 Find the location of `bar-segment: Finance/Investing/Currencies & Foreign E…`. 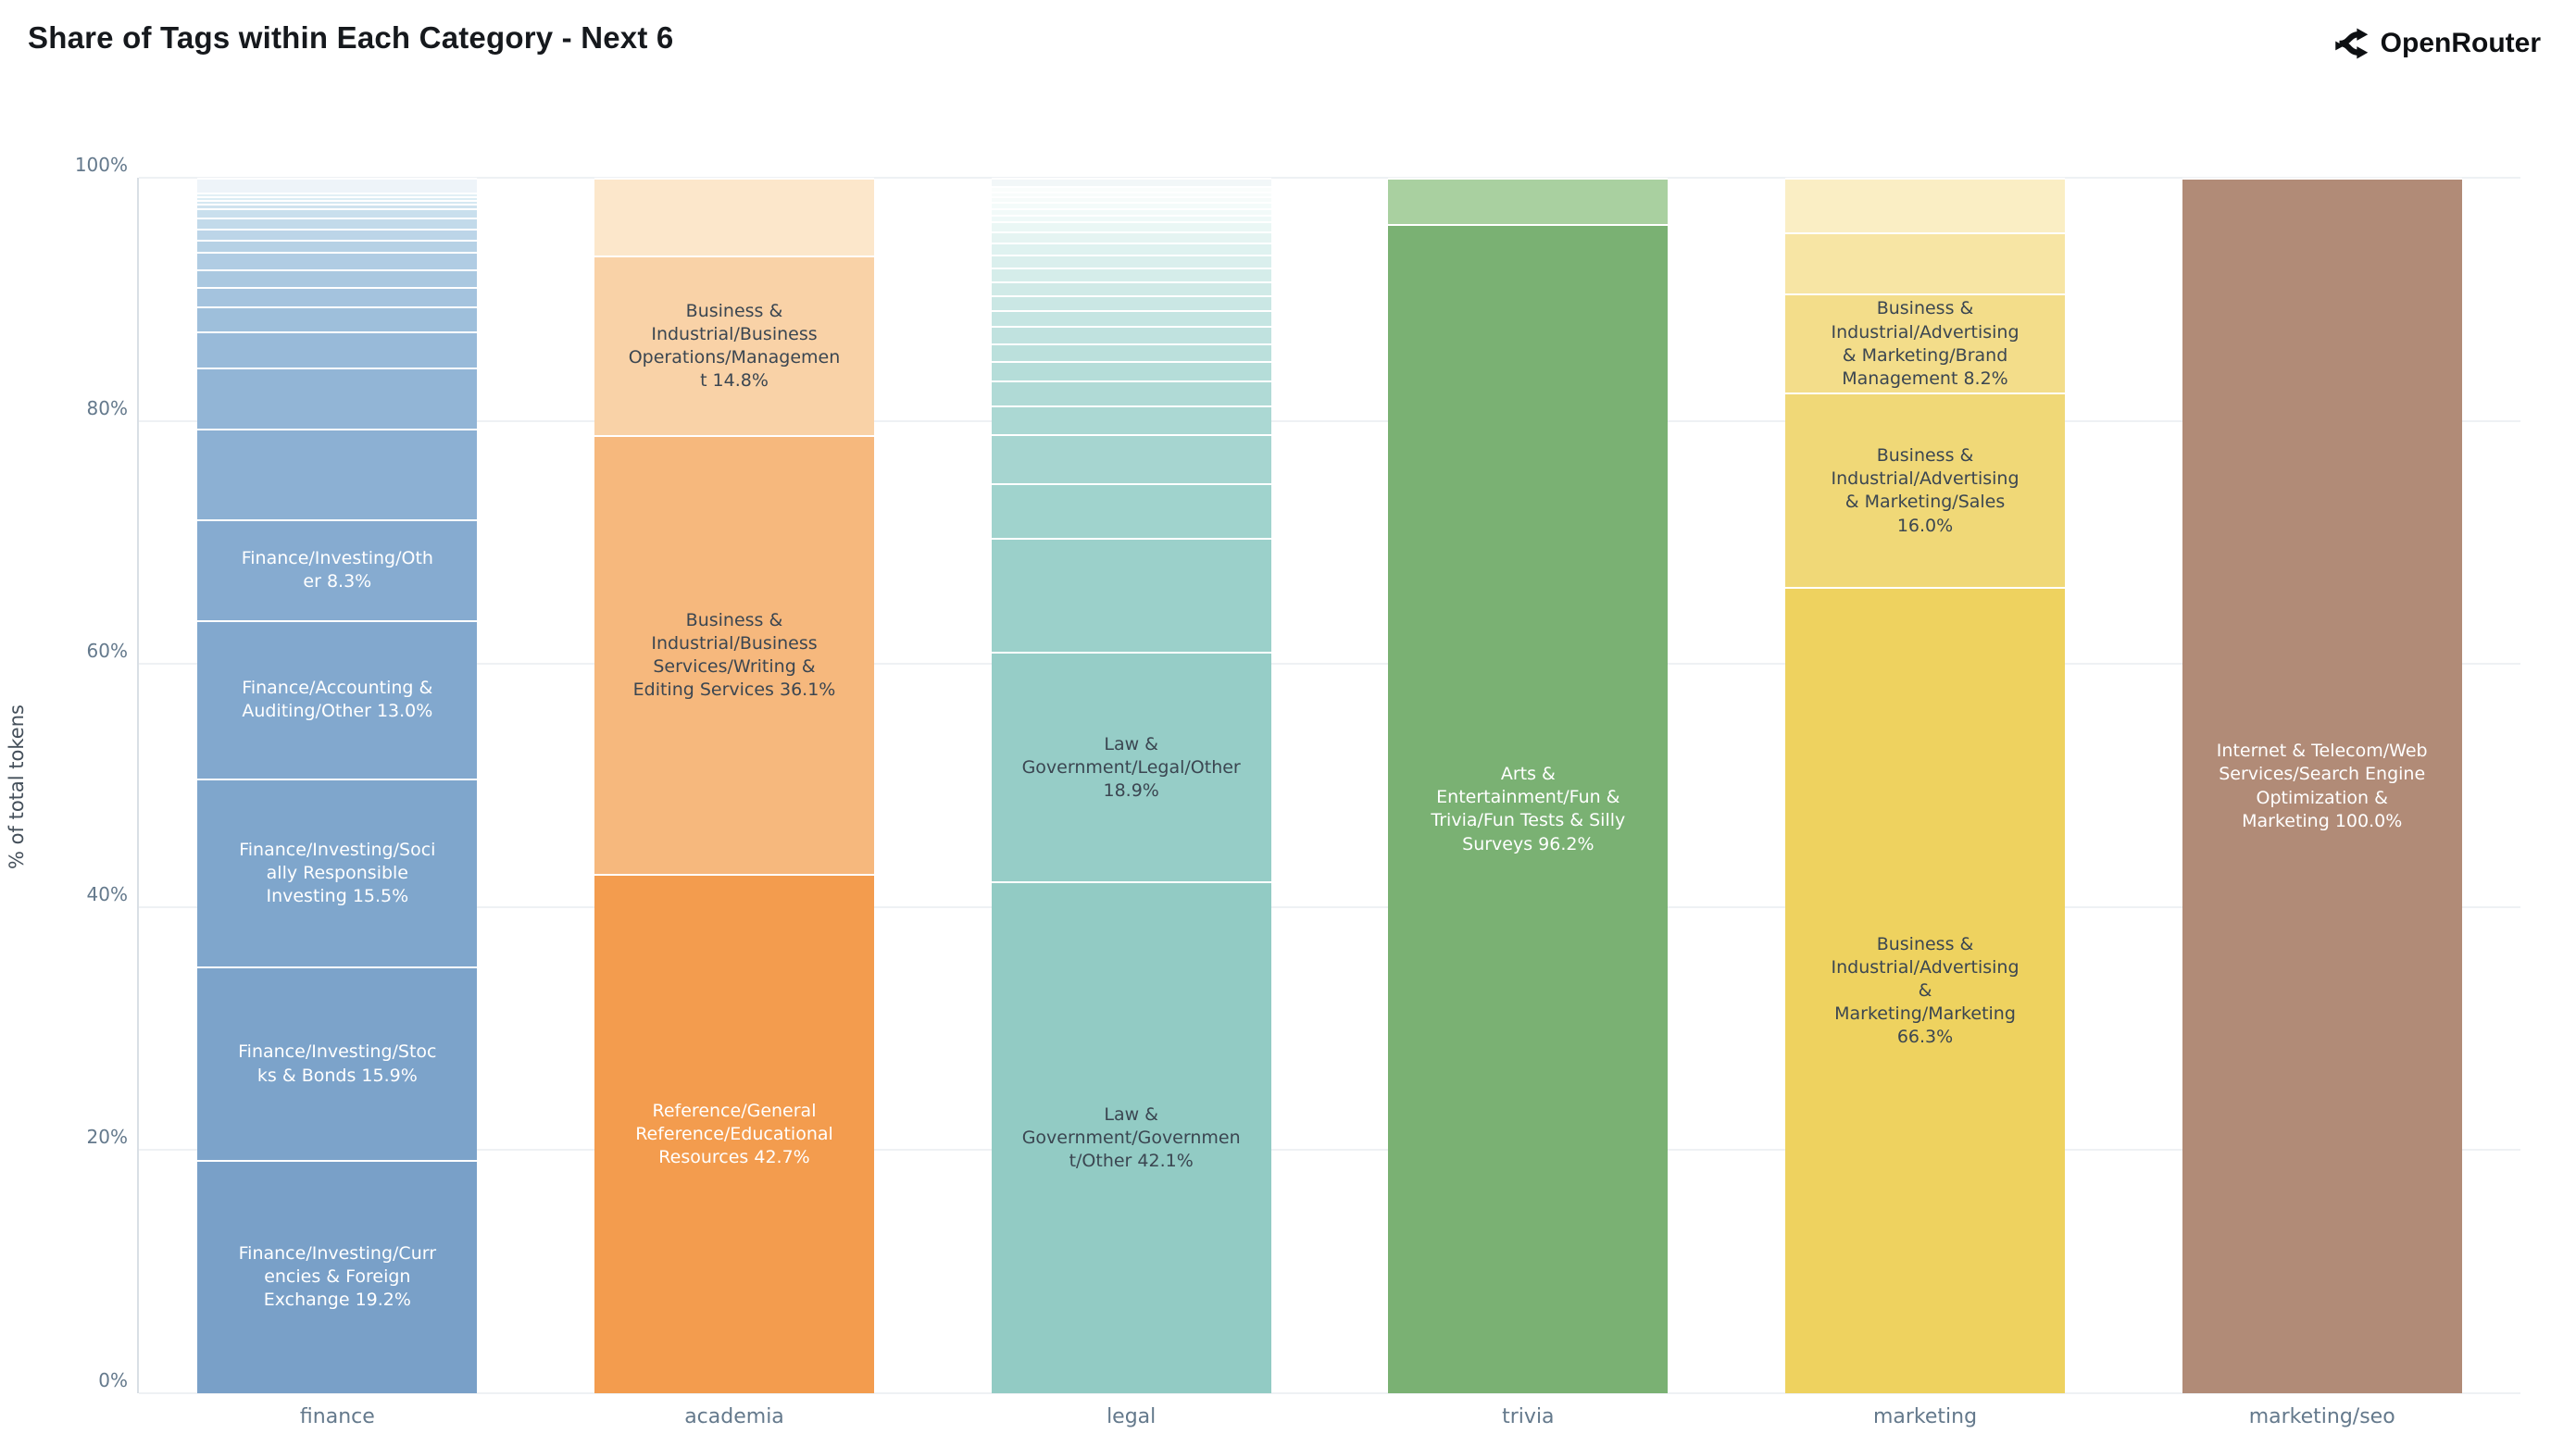

bar-segment: Finance/Investing/Currencies & Foreign E… is located at coordinates (337, 1276).